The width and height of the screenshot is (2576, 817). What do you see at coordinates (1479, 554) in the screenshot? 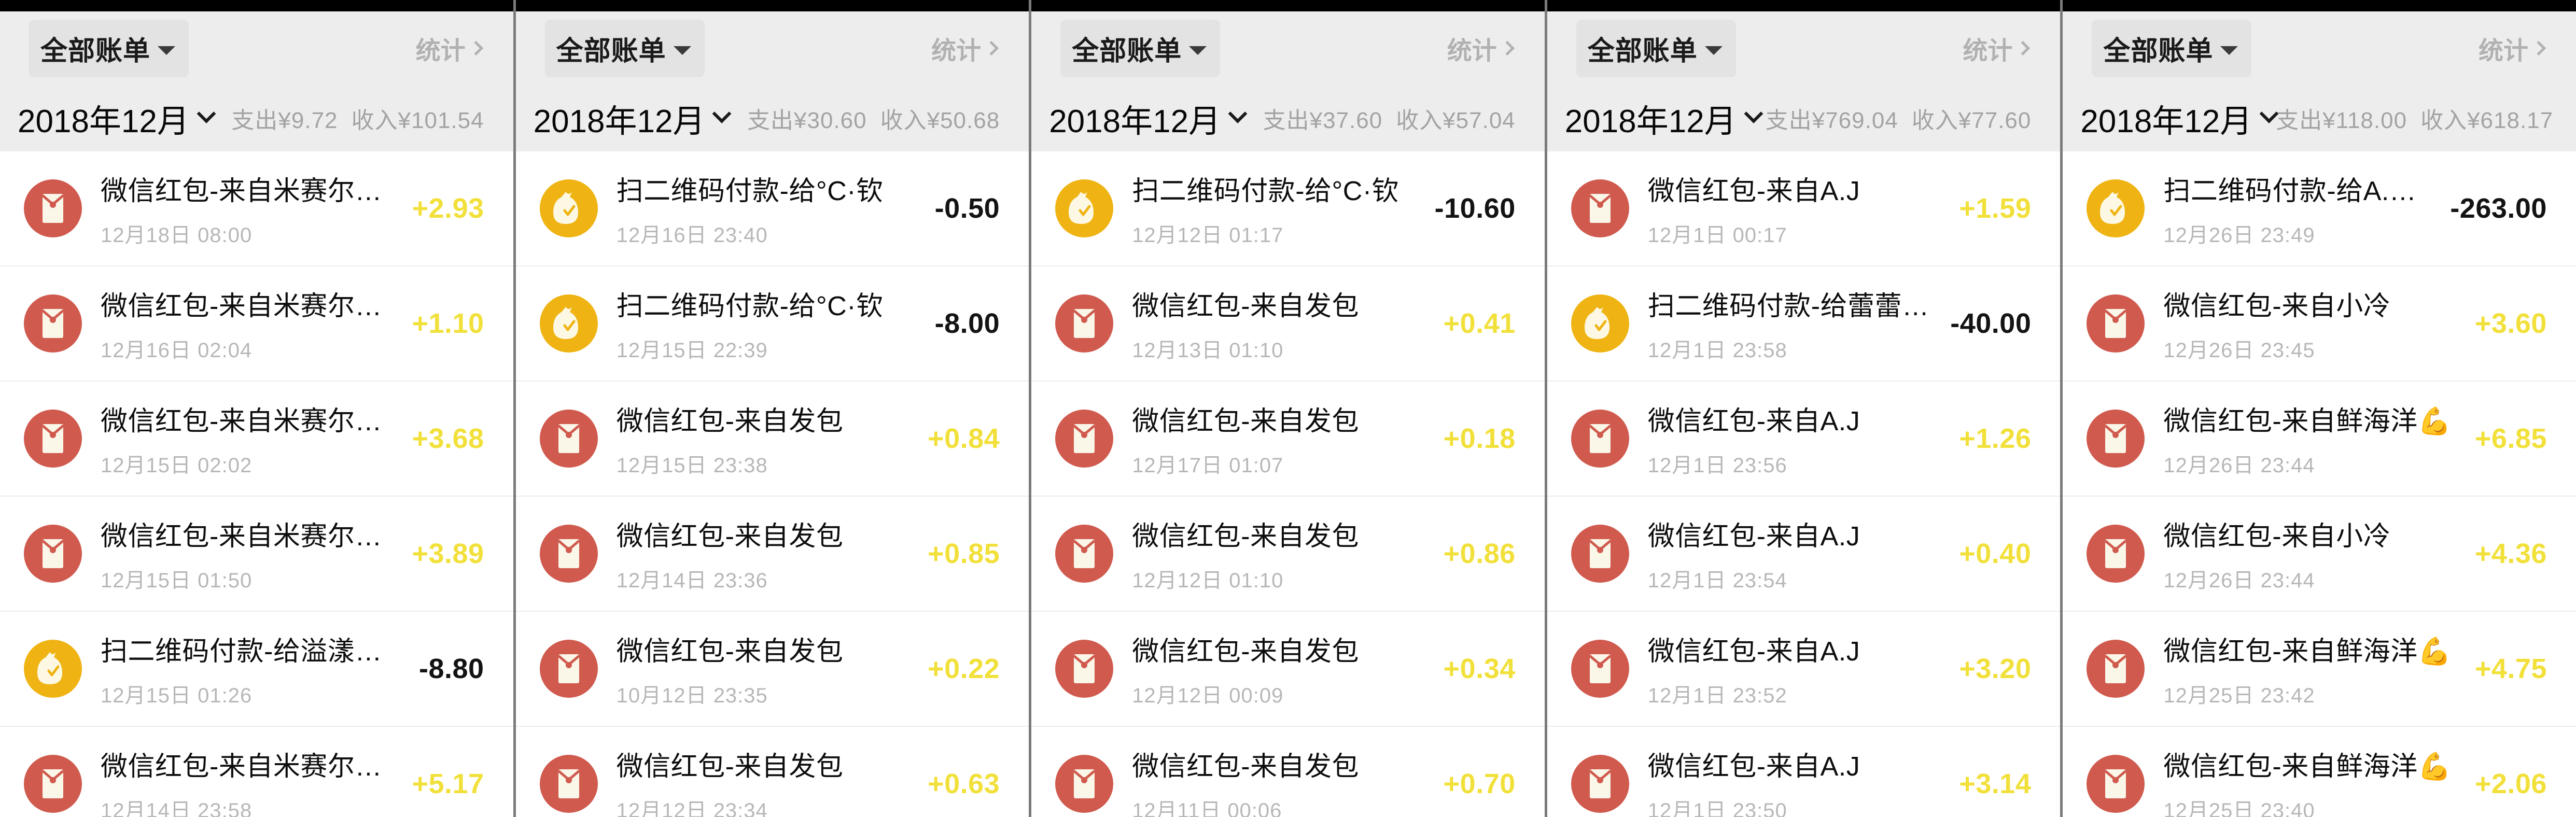
I see `transaction-amount: +0.86` at bounding box center [1479, 554].